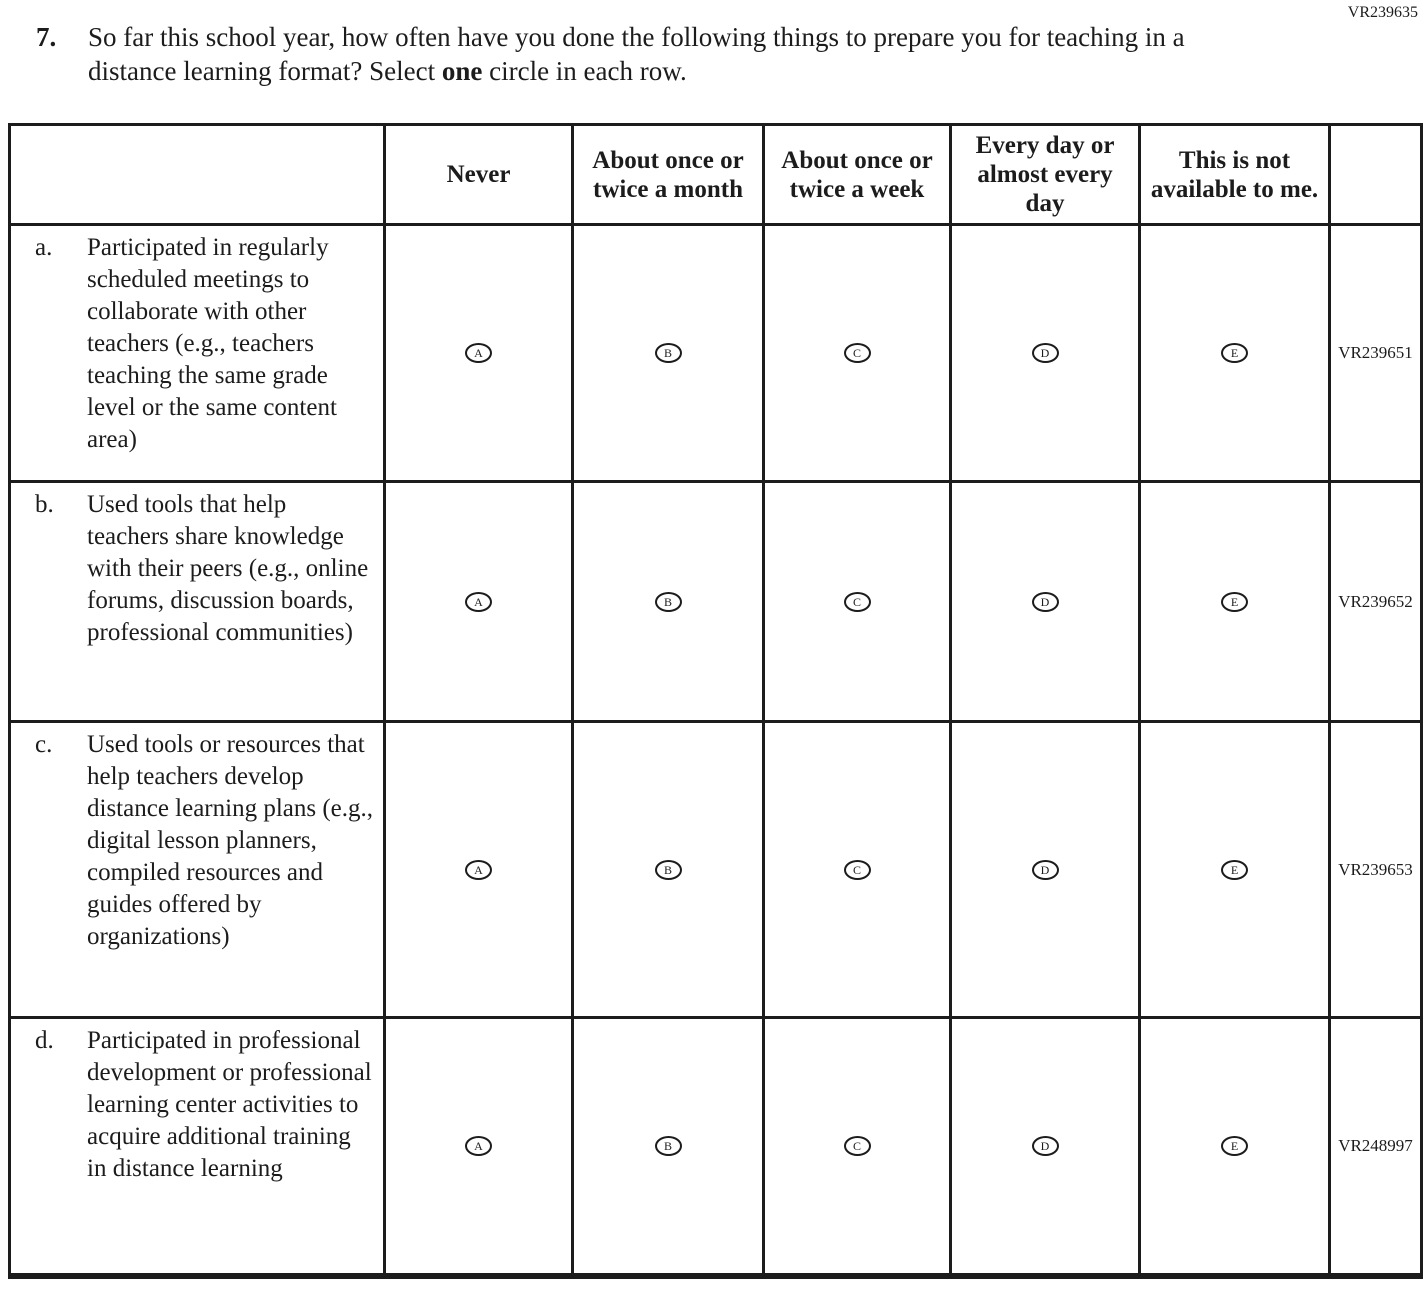 The width and height of the screenshot is (1427, 1313). I want to click on row-d-option-bubble-d: D, so click(1045, 1145).